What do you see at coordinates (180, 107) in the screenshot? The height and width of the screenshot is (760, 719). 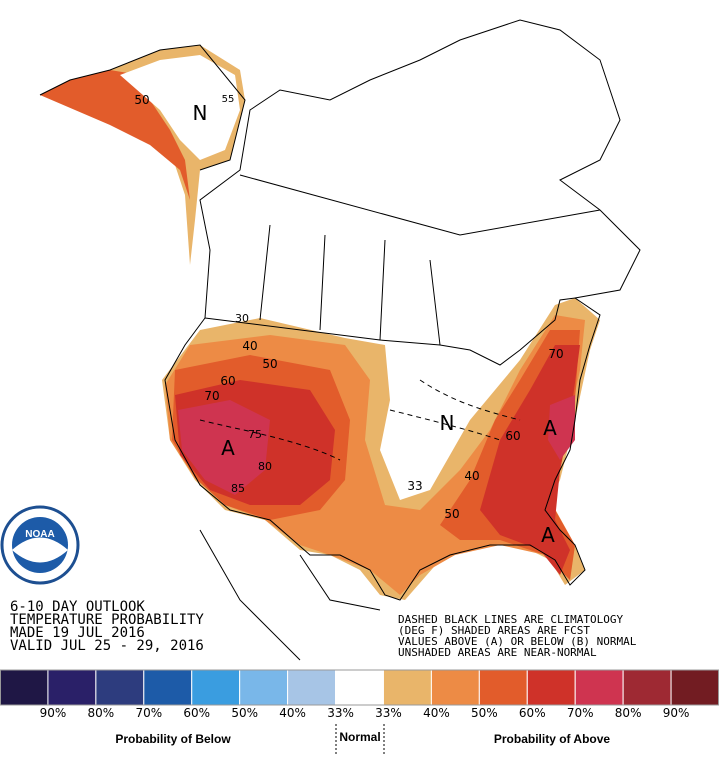 I see `alaska-normal` at bounding box center [180, 107].